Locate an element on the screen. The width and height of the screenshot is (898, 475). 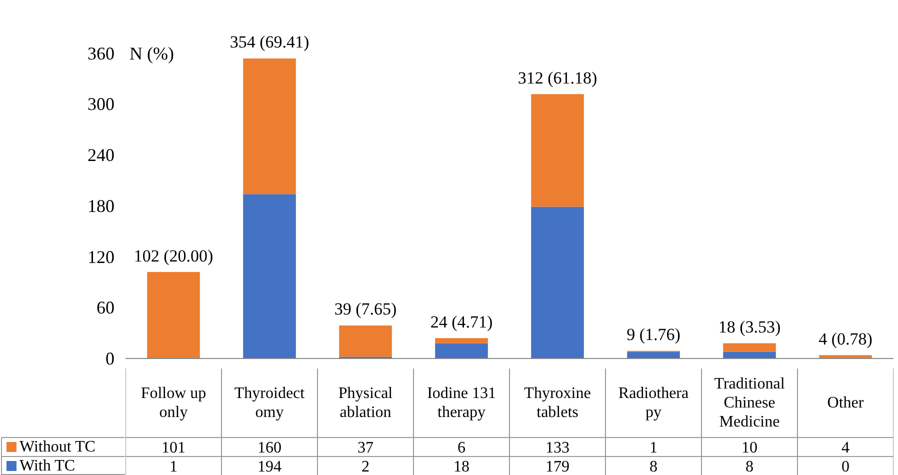
y-tick-label: 360 is located at coordinates (101, 53).